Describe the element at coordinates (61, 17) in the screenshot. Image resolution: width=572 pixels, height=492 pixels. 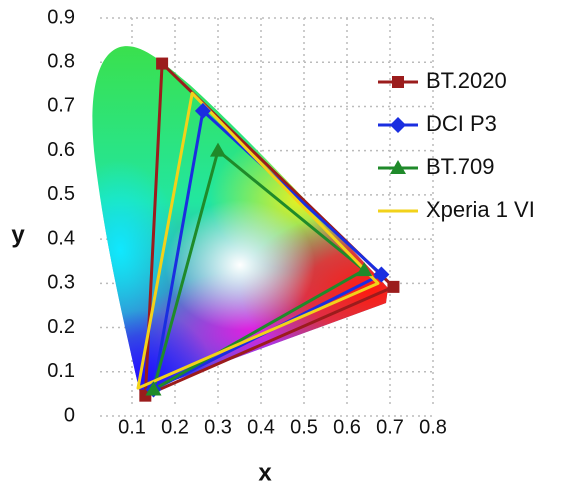
I see `y-tick-label: 0.9` at that location.